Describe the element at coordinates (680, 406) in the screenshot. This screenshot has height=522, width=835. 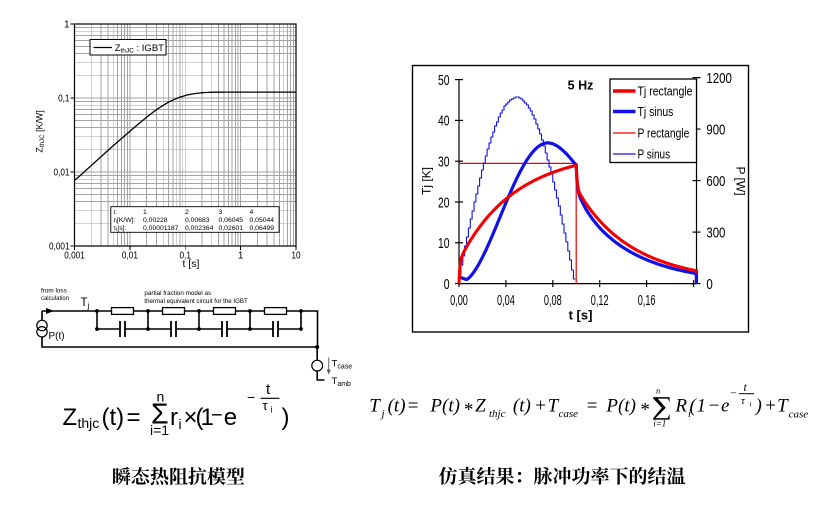
I see `svg-text: R` at that location.